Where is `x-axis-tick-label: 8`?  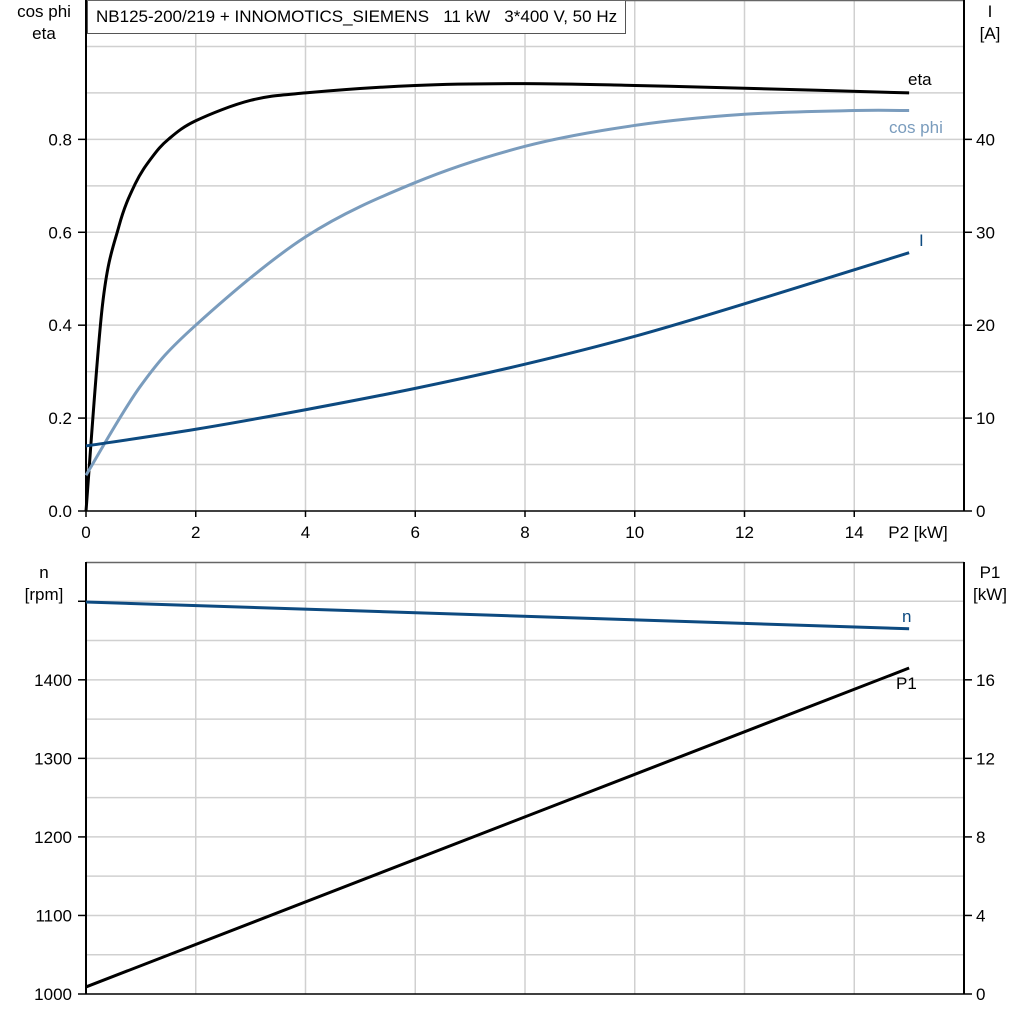 x-axis-tick-label: 8 is located at coordinates (524, 532).